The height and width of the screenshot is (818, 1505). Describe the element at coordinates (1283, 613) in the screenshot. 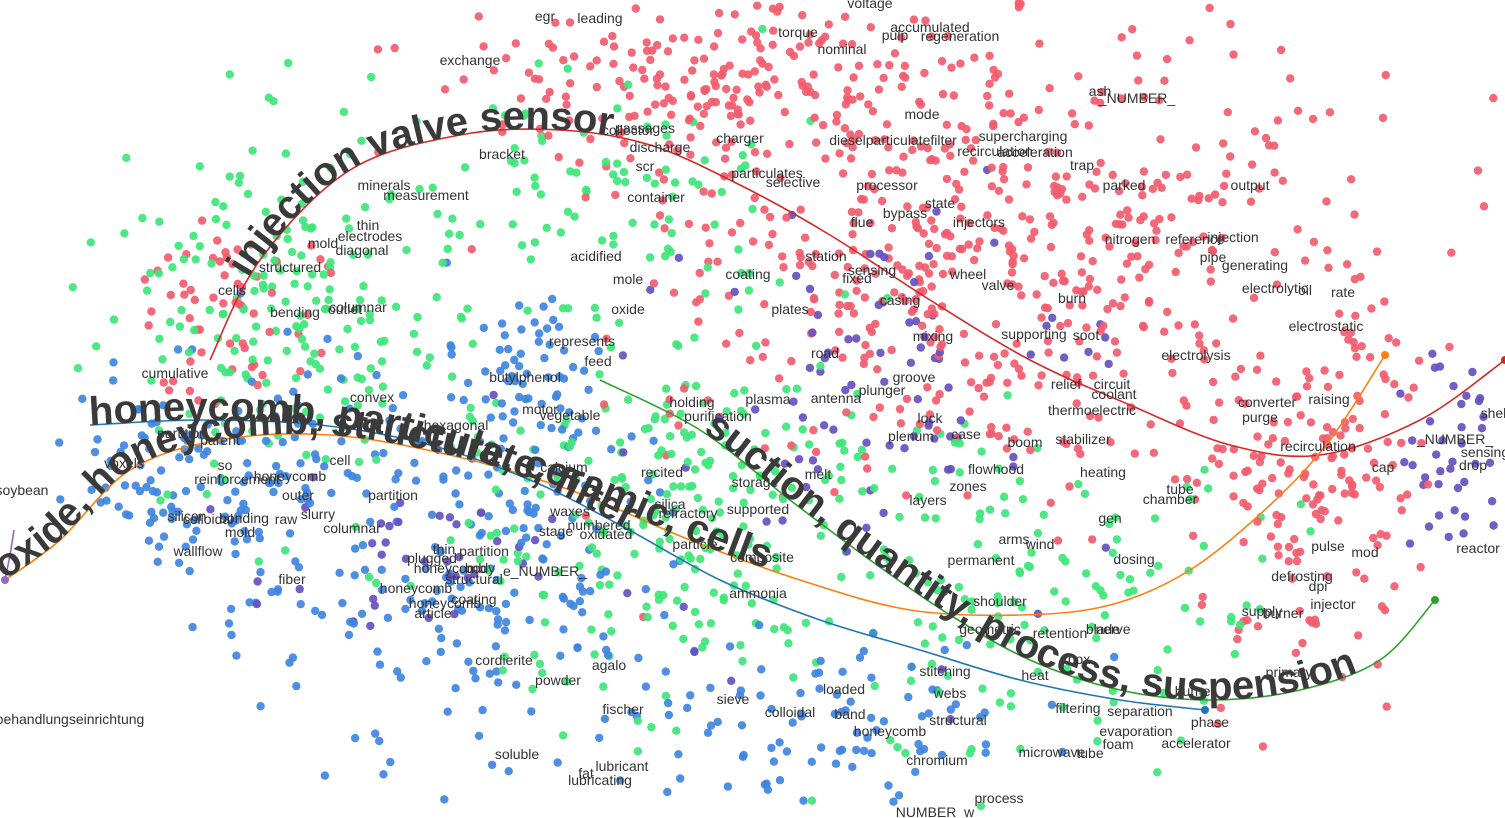

I see `word-label: burner` at that location.